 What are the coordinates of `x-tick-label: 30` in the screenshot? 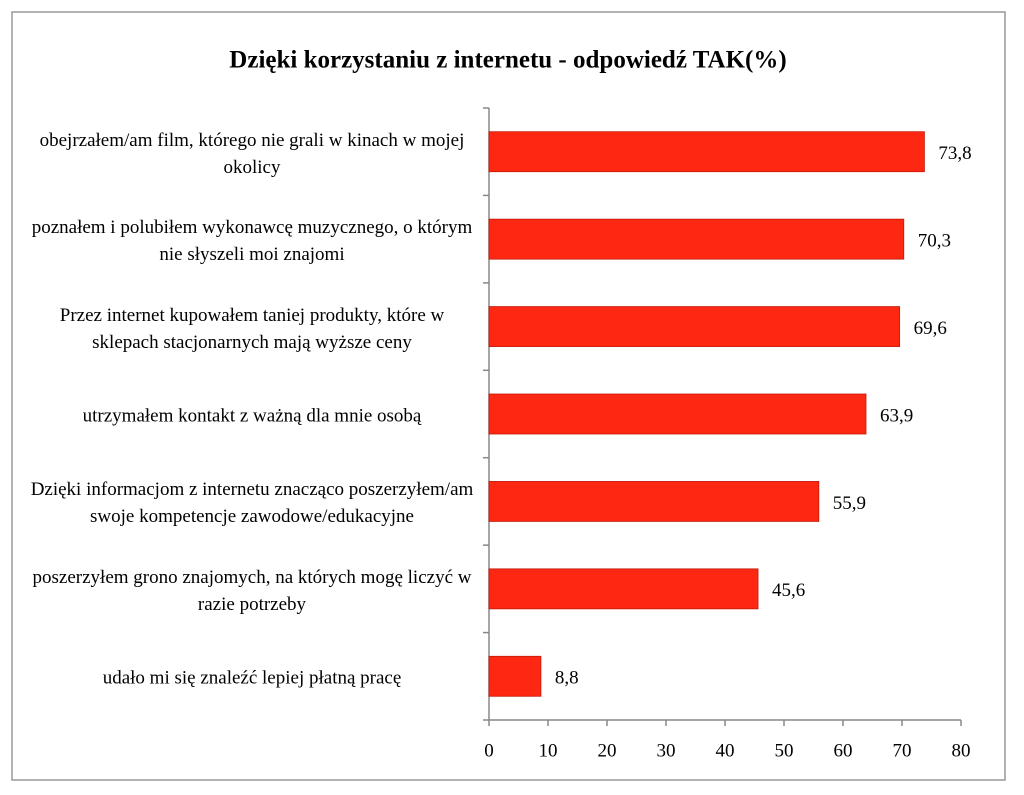 It's located at (666, 750).